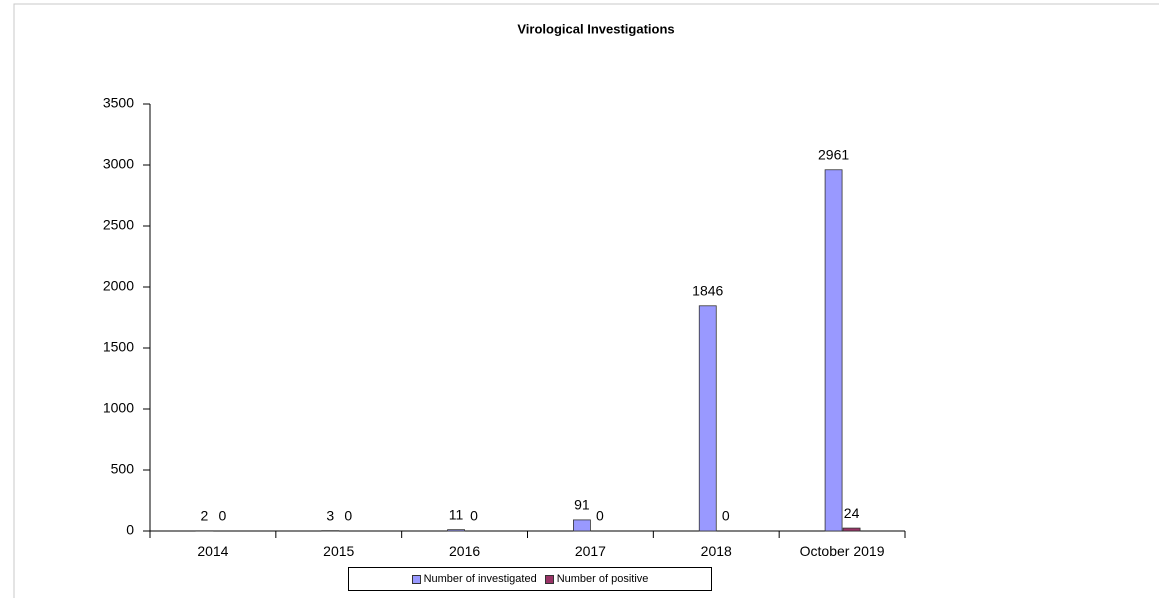  Describe the element at coordinates (205, 515) in the screenshot. I see `bar-value-label: 2` at that location.